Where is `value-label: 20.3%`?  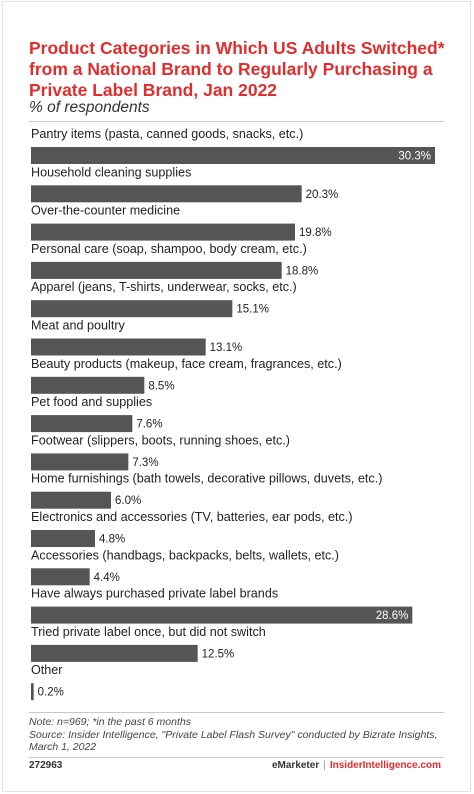 value-label: 20.3% is located at coordinates (322, 195).